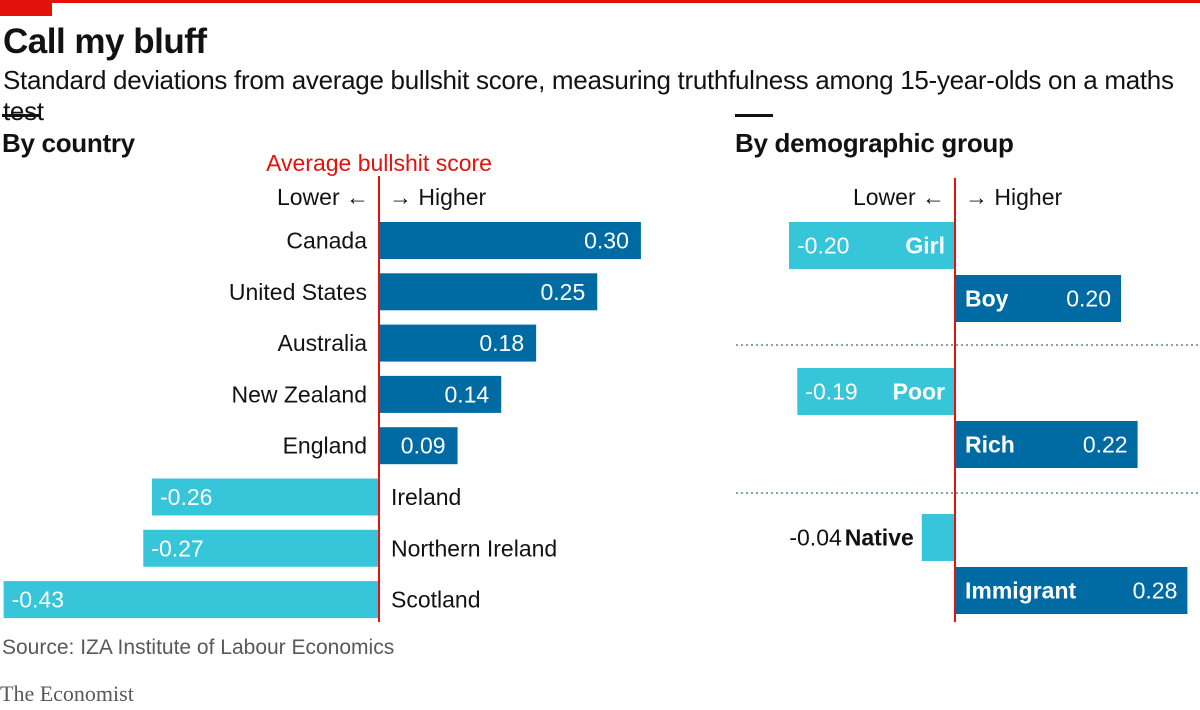 This screenshot has height=710, width=1200. I want to click on bar-united-states, so click(488, 292).